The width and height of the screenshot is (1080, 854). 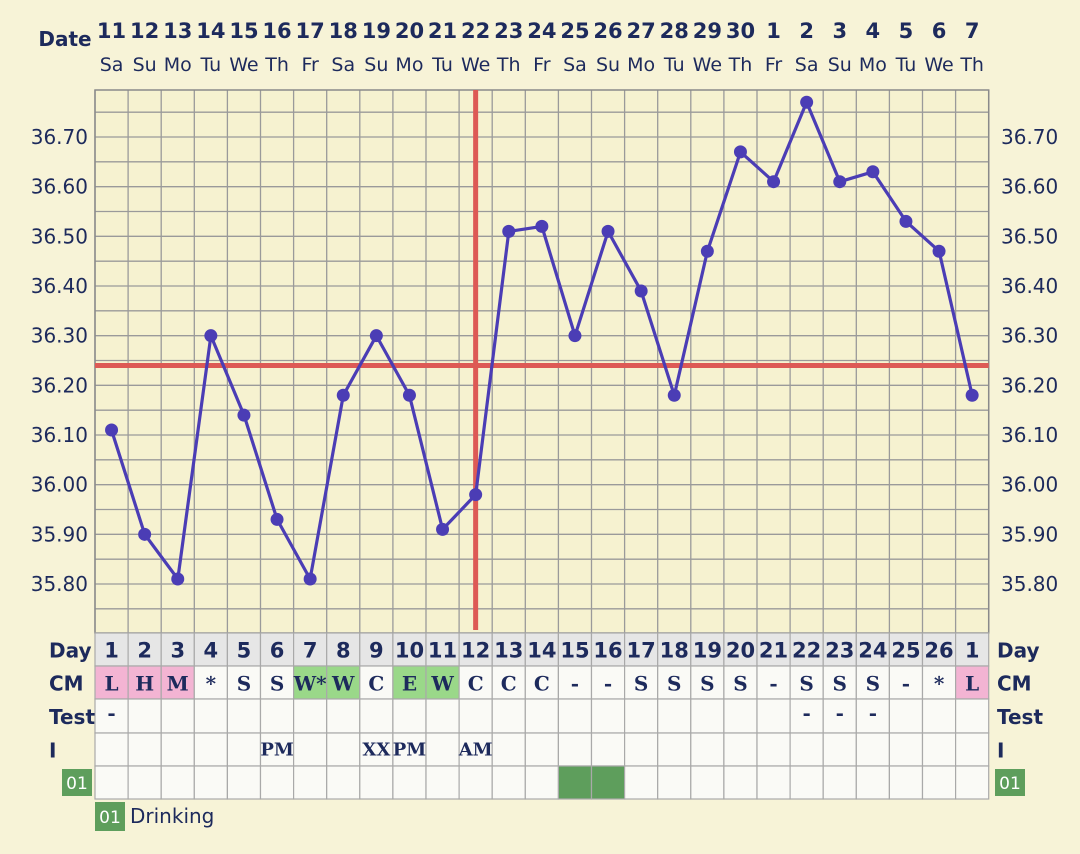 What do you see at coordinates (939, 684) in the screenshot?
I see `cm-value: *` at bounding box center [939, 684].